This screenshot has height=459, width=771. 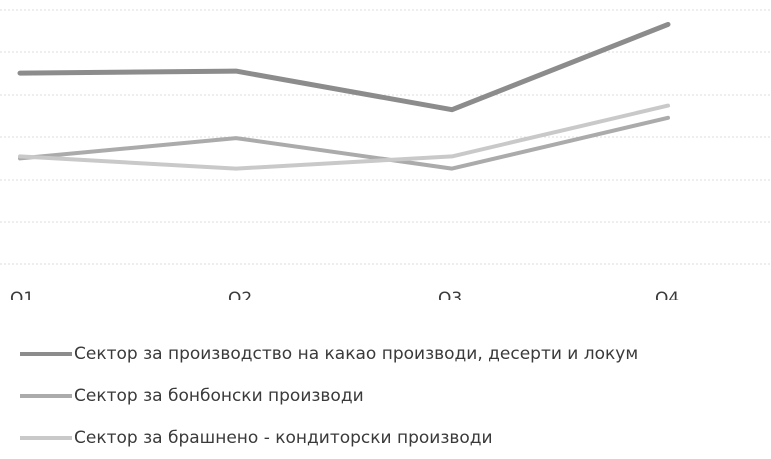 I want to click on x-axis-tick-labels: Q1 Q2 Q3 Q4, so click(x=344, y=294).